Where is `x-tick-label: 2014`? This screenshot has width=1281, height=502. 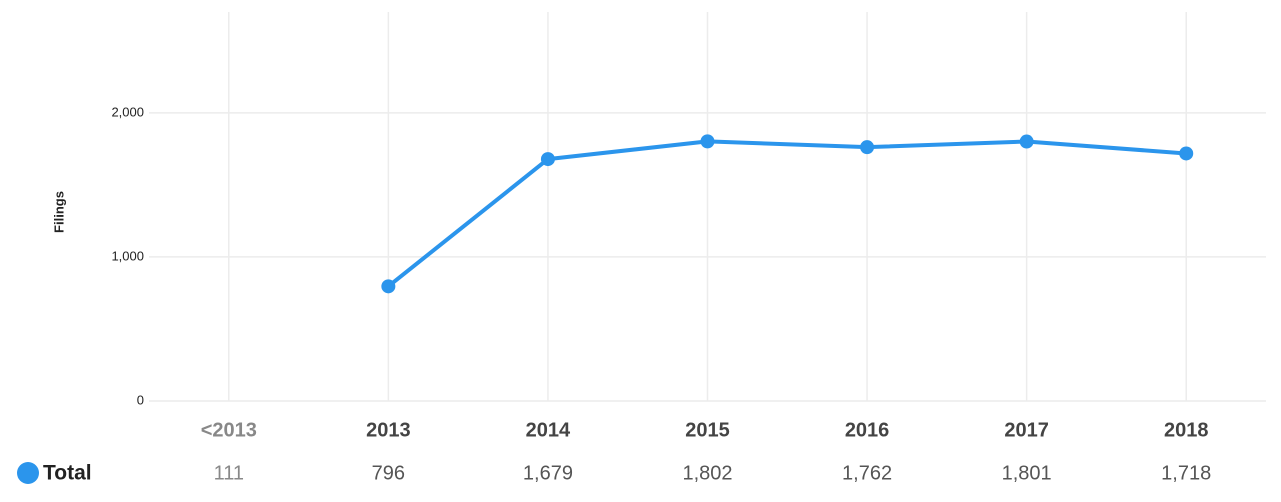 x-tick-label: 2014 is located at coordinates (548, 430).